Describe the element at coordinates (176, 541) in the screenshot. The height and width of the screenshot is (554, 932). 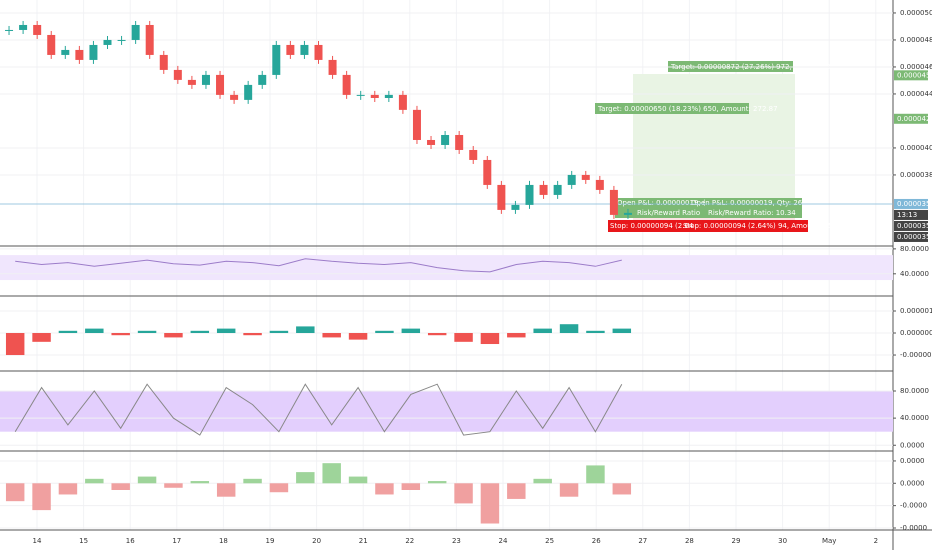
I see `x-tick-label: 17` at that location.